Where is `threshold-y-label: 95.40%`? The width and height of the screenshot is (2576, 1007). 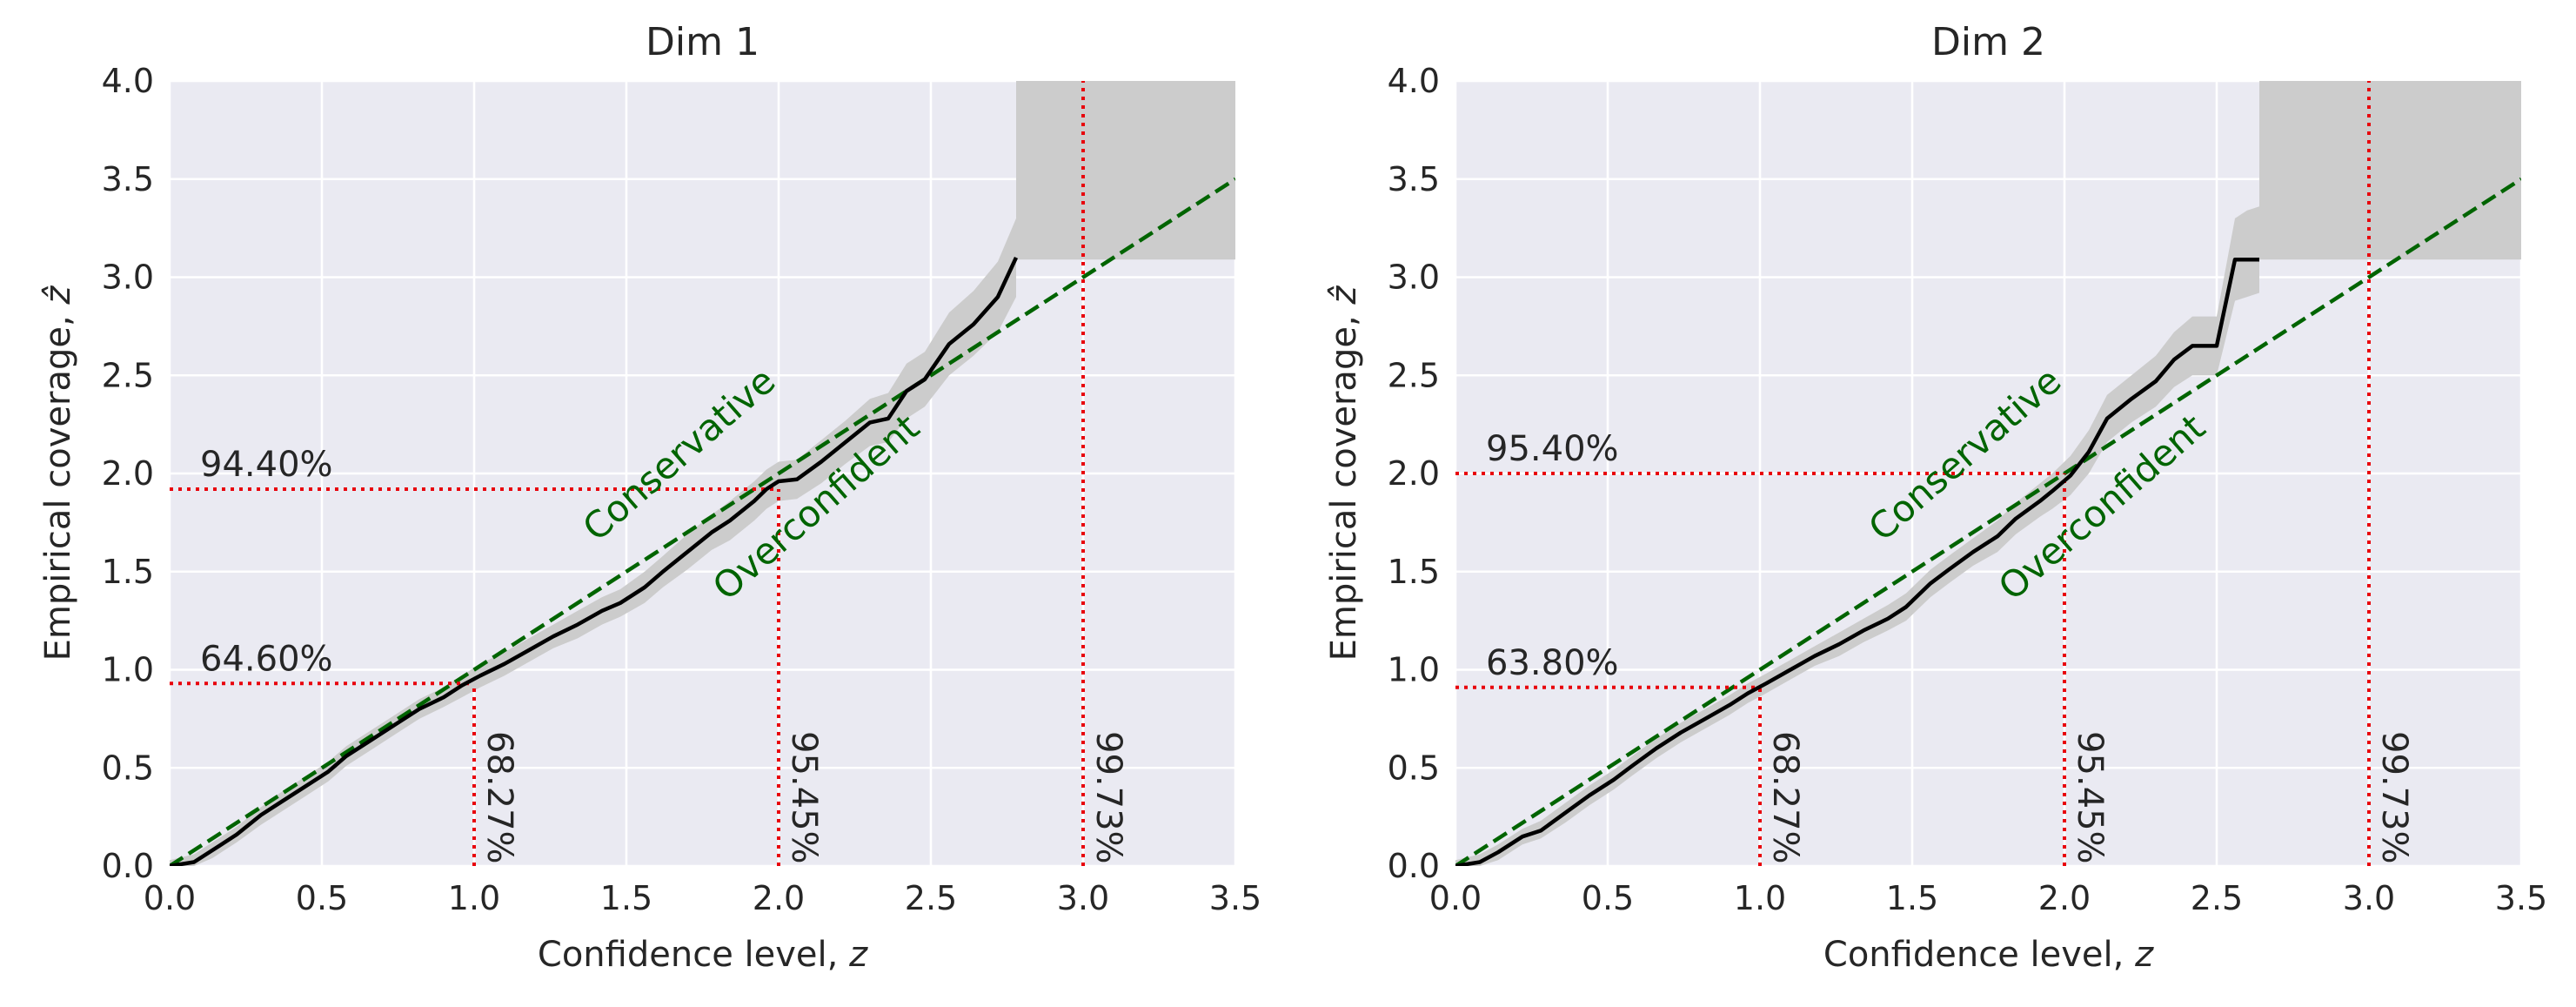 threshold-y-label: 95.40% is located at coordinates (1552, 449).